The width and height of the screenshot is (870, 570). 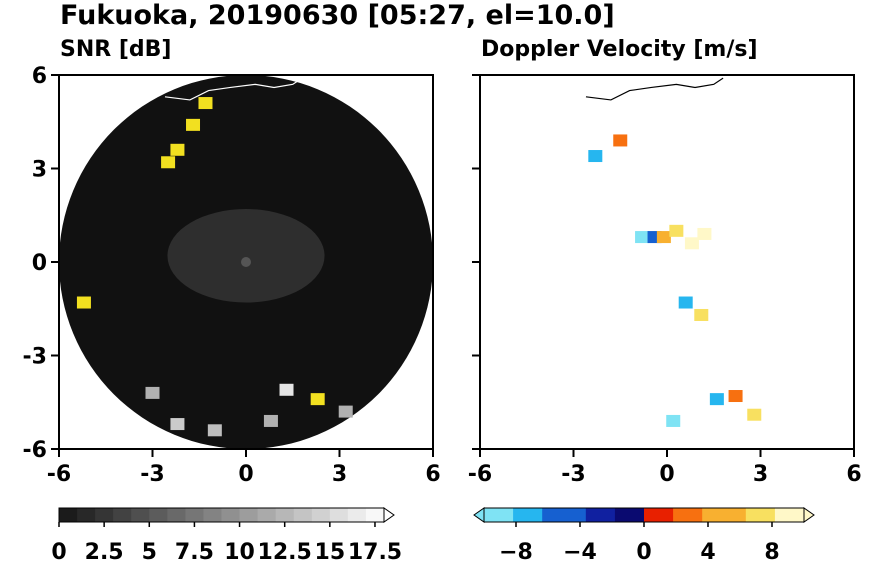 I want to click on colorbar-extend-min, so click(x=479, y=515).